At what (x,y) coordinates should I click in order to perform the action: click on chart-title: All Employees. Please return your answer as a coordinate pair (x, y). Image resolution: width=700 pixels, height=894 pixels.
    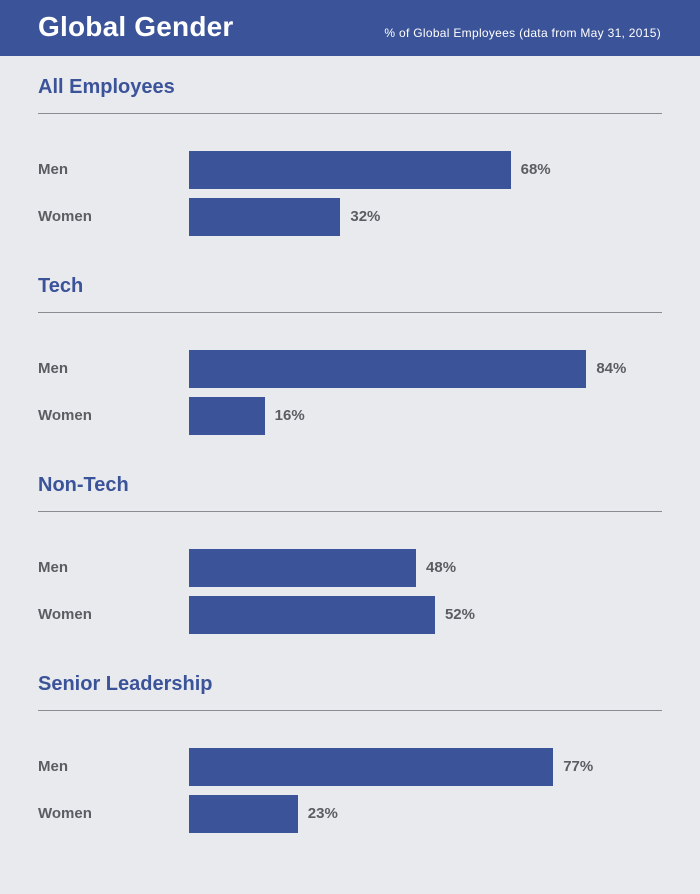
    Looking at the image, I should click on (106, 87).